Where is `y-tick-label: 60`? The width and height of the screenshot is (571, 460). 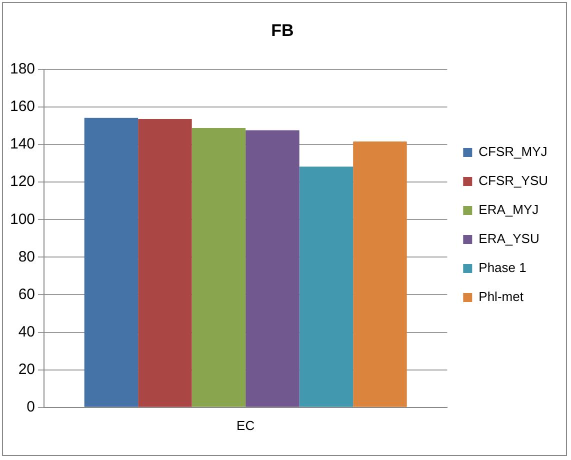
y-tick-label: 60 is located at coordinates (27, 294).